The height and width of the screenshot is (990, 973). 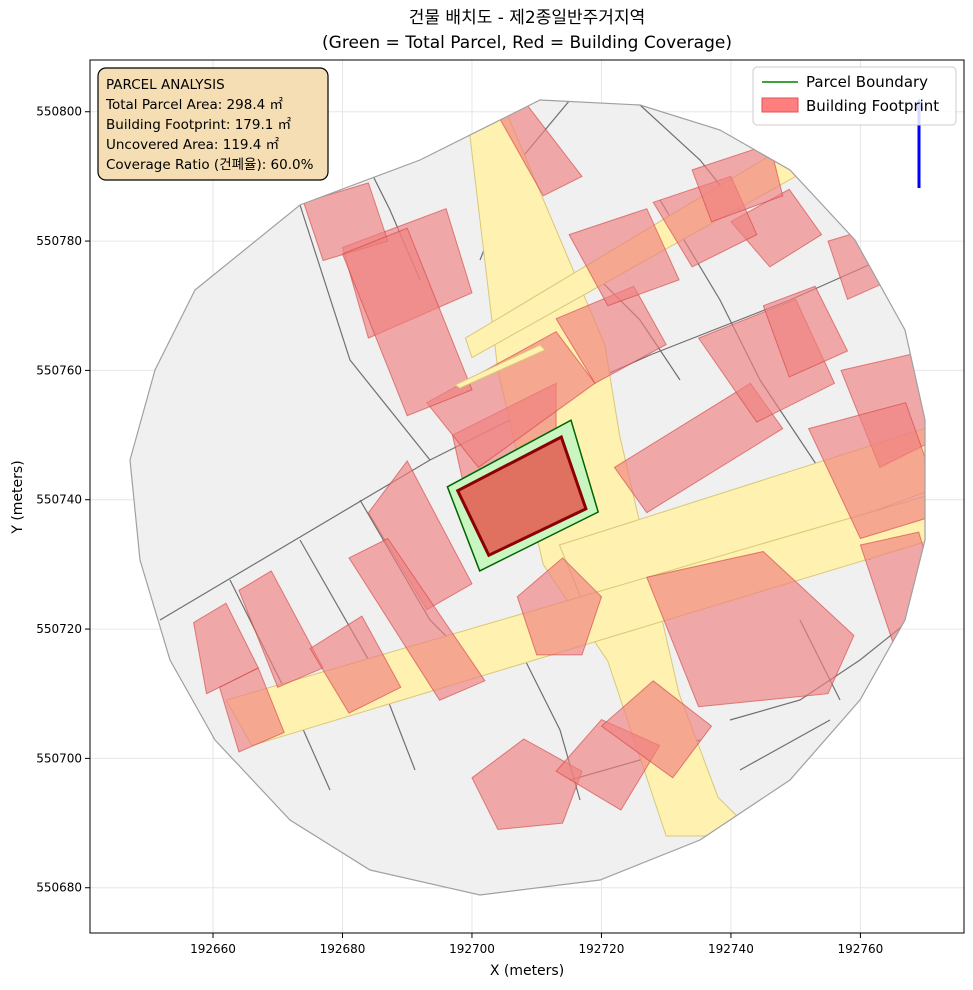 I want to click on x-axis-ticks: 192660 192680 192700 192720 192740 192760, so click(x=536, y=944).